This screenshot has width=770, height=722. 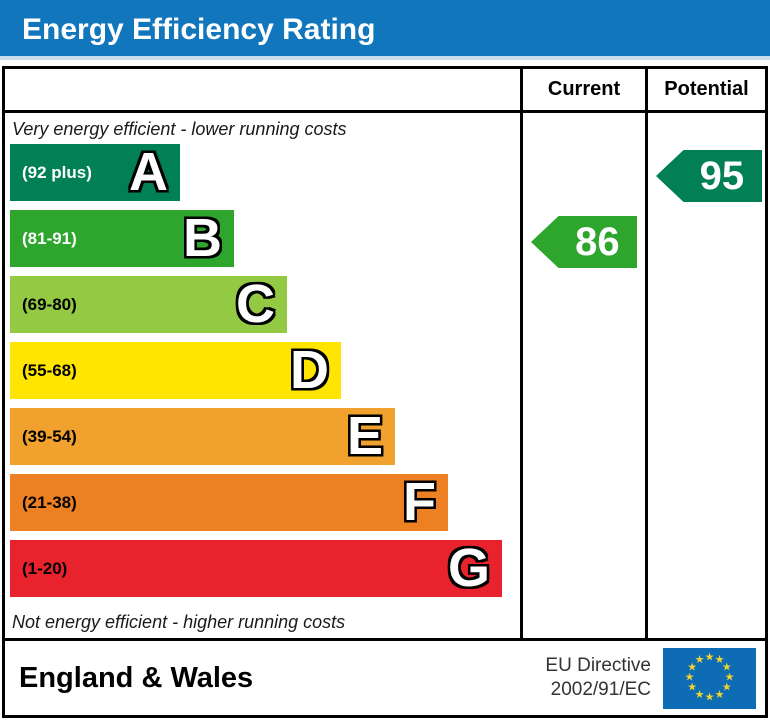 I want to click on region-label: England & Wales, so click(x=136, y=677).